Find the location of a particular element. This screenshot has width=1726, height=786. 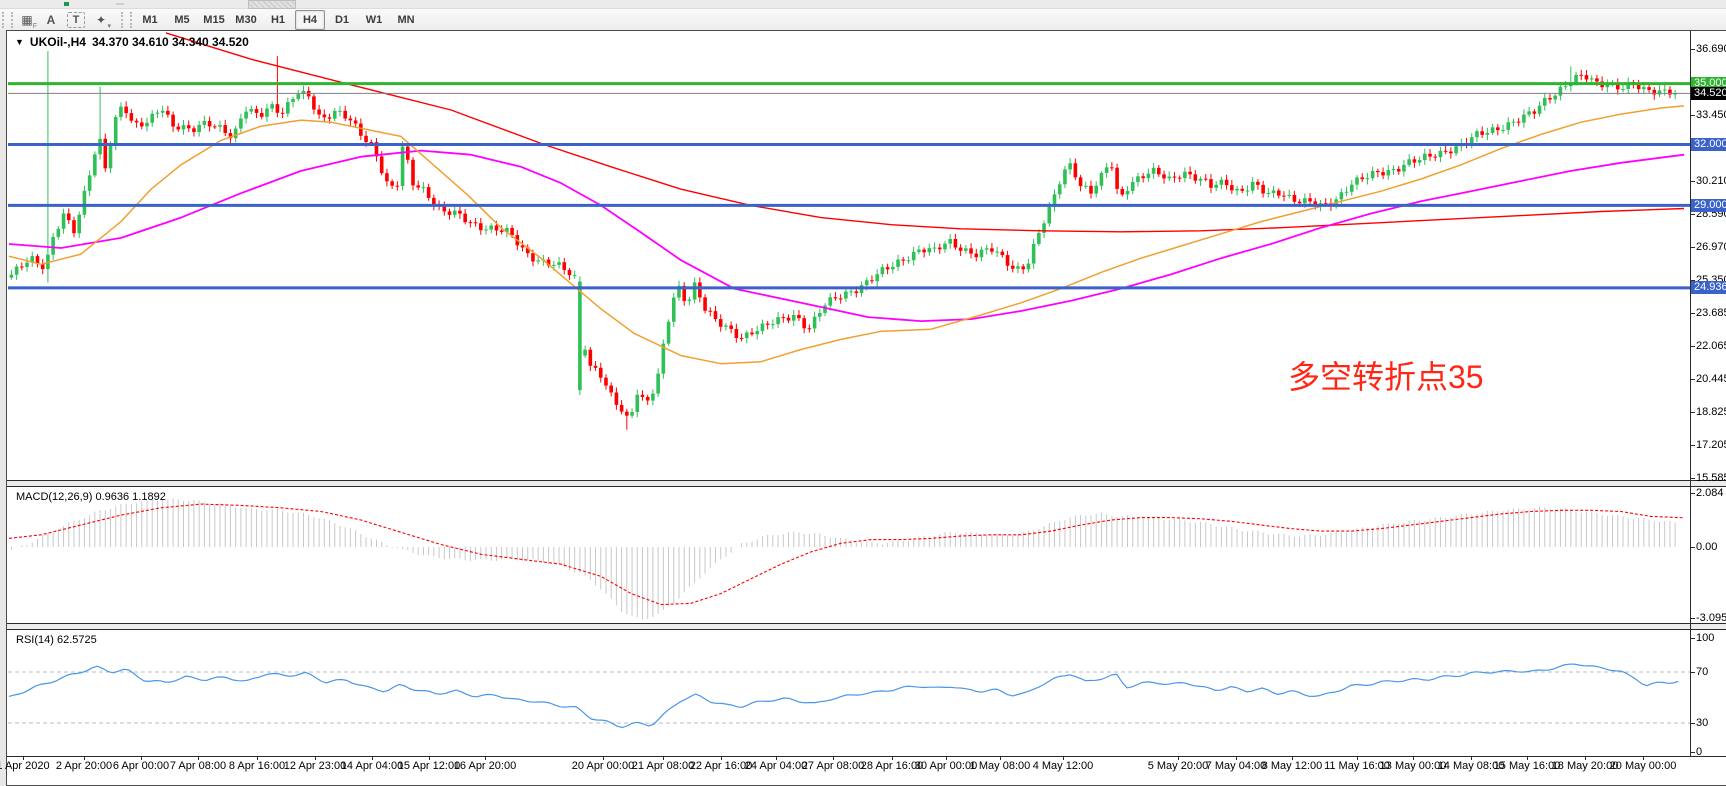

time-axis-label: 14 May 08:00 is located at coordinates (1471, 766).